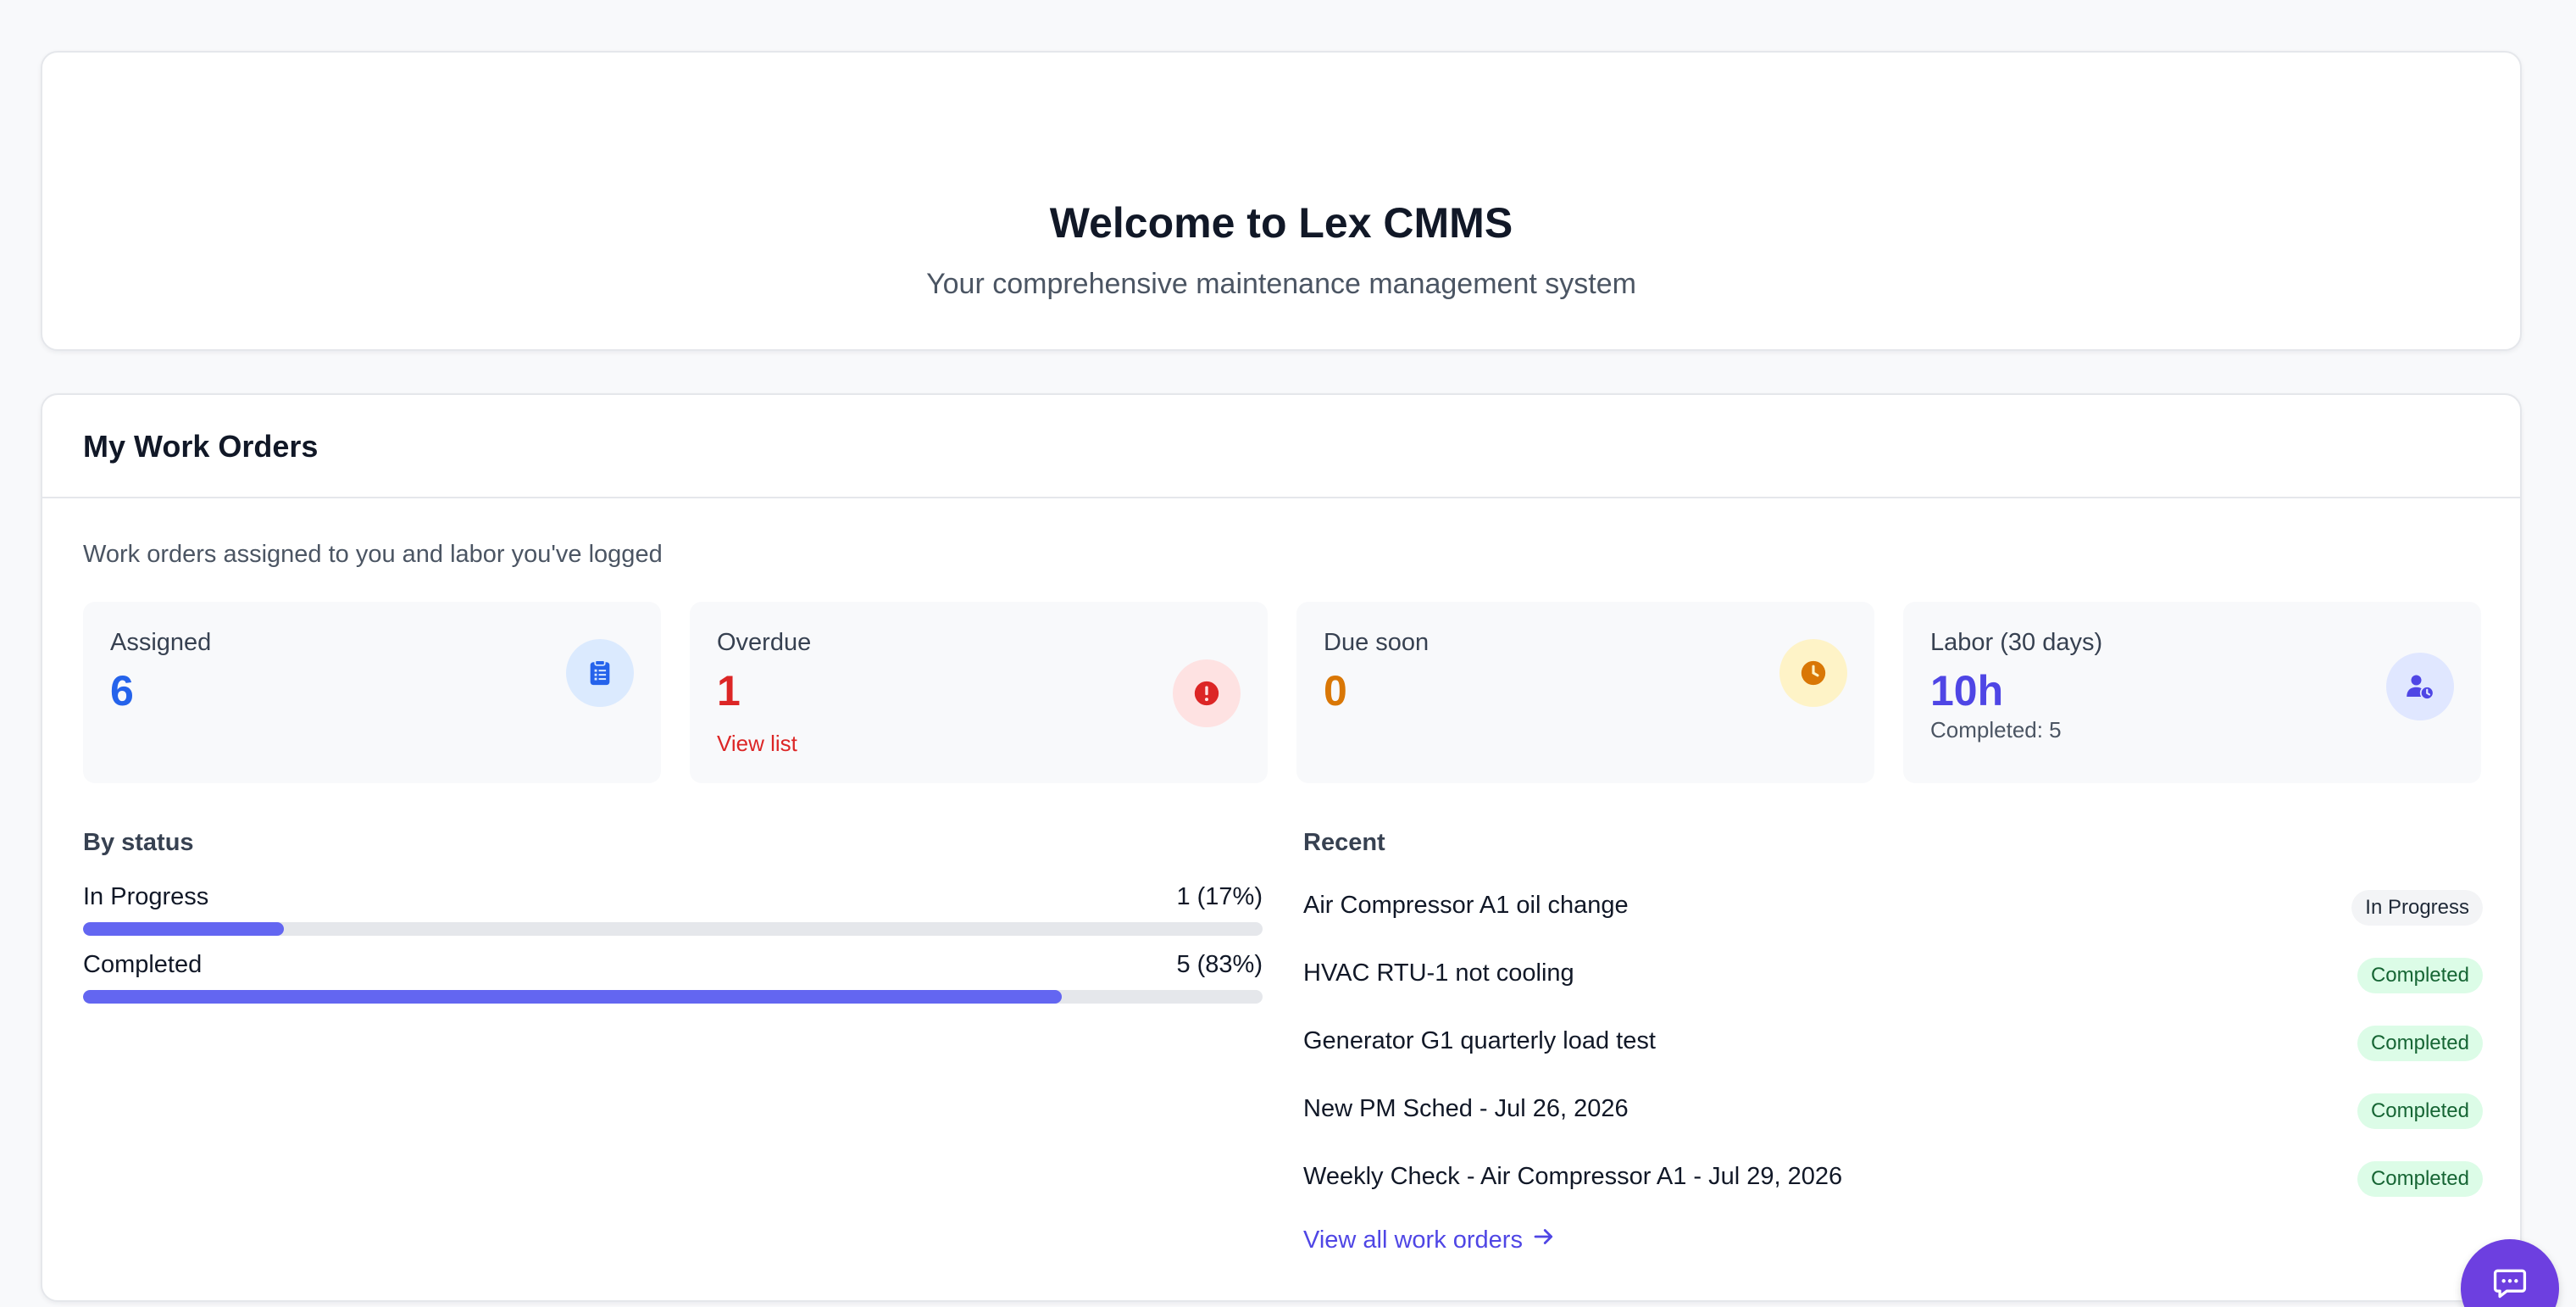 This screenshot has width=2576, height=1307. Describe the element at coordinates (1377, 642) in the screenshot. I see `stat-label: Due soon` at that location.